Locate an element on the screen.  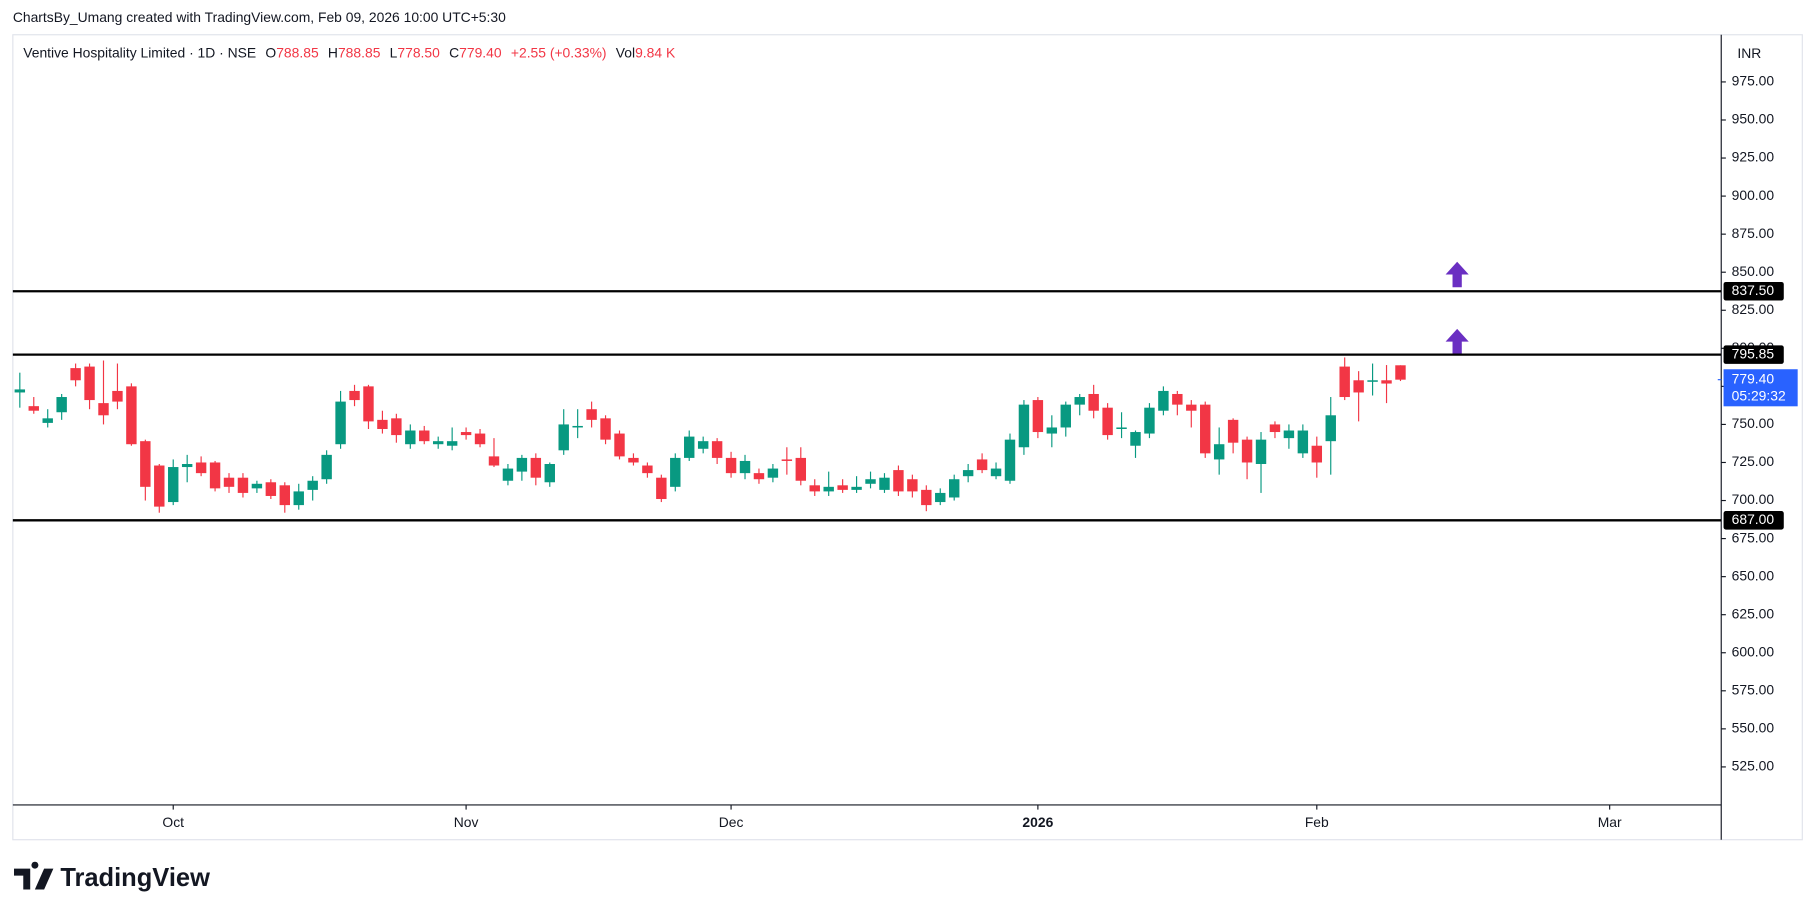
x-tick-label: Mar is located at coordinates (1610, 822).